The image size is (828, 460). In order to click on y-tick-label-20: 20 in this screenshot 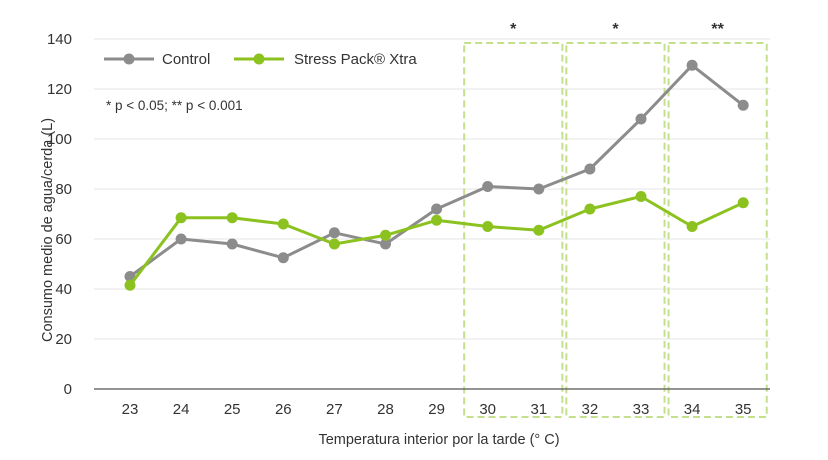, I will do `click(63, 339)`.